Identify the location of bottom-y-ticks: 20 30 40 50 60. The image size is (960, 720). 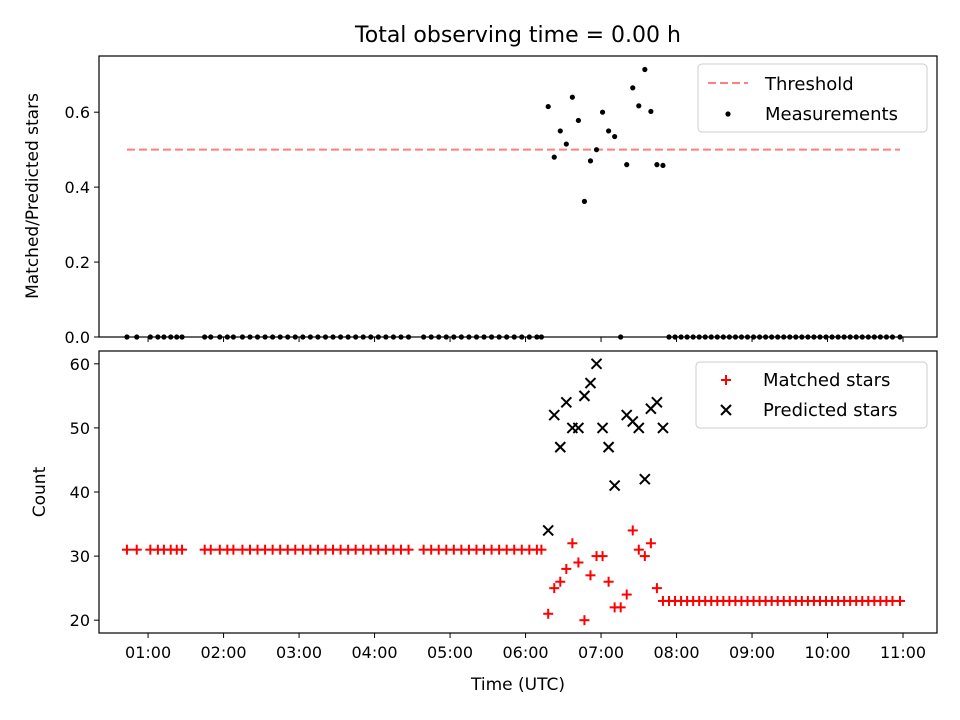
(84, 492).